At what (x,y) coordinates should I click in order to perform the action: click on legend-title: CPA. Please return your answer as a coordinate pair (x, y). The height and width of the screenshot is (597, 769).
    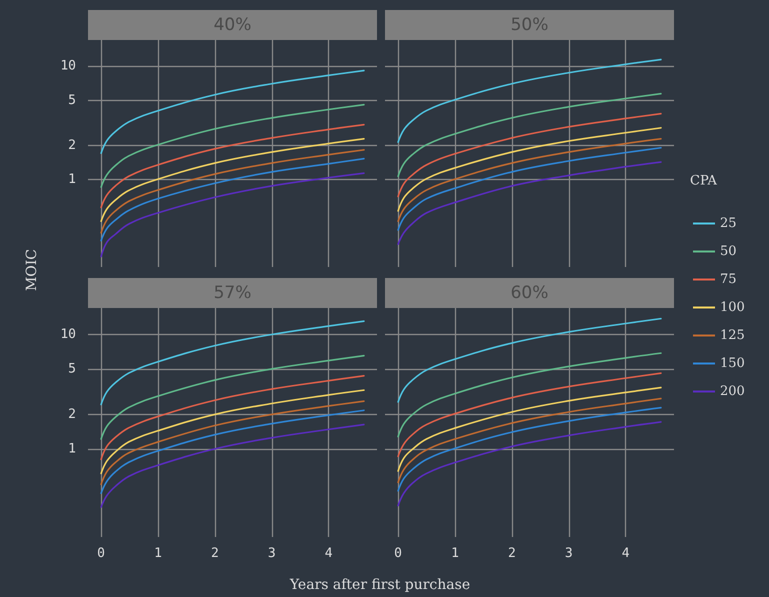
    Looking at the image, I should click on (704, 181).